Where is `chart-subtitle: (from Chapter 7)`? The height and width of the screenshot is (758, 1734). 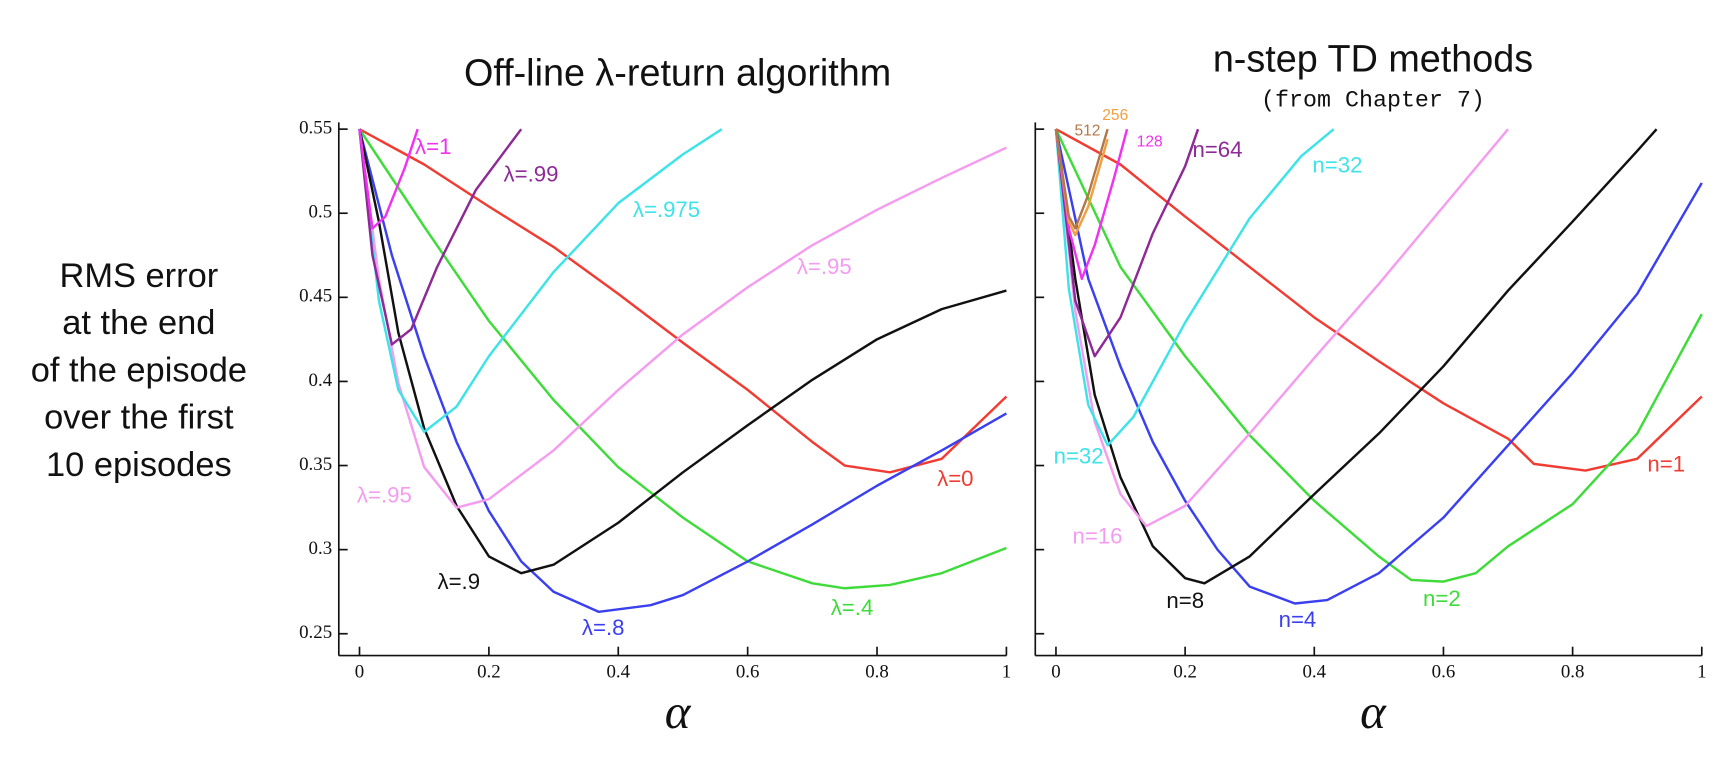
chart-subtitle: (from Chapter 7) is located at coordinates (1373, 101).